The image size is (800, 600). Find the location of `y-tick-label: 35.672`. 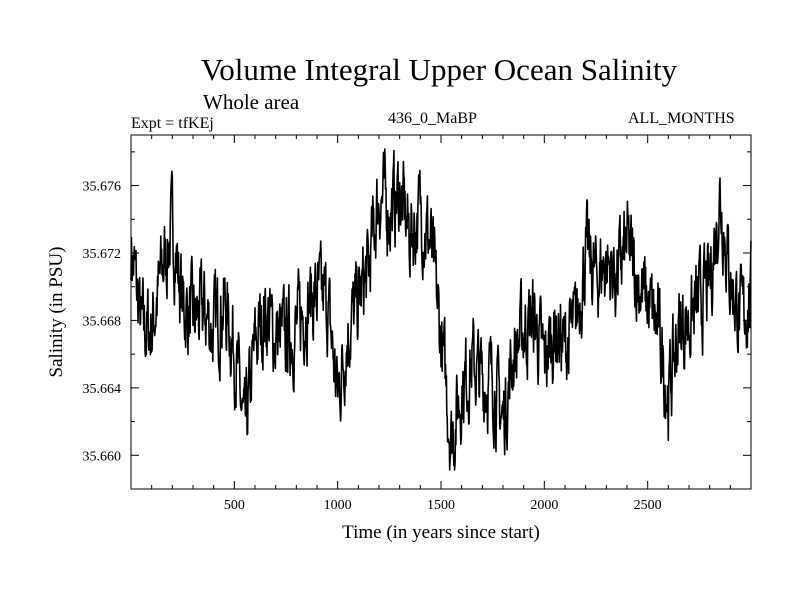

y-tick-label: 35.672 is located at coordinates (102, 254).